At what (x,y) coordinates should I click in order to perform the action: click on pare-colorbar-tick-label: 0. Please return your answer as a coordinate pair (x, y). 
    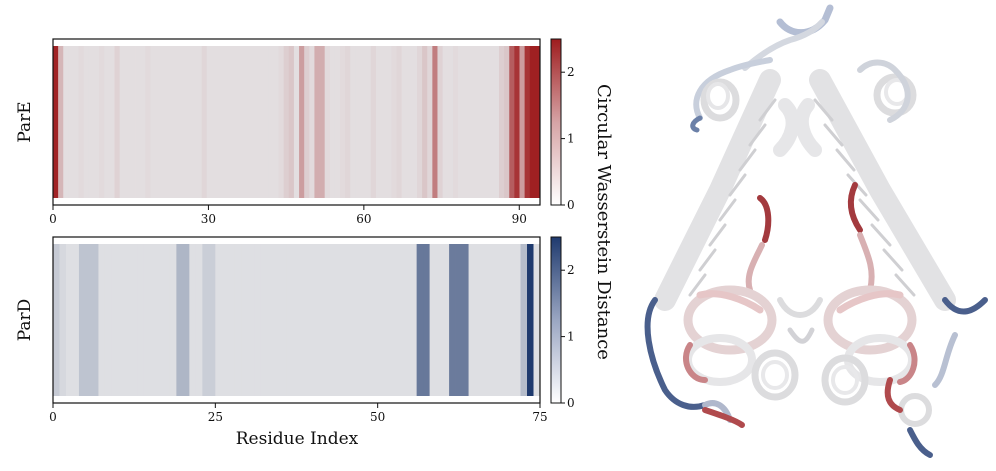
    Looking at the image, I should click on (571, 205).